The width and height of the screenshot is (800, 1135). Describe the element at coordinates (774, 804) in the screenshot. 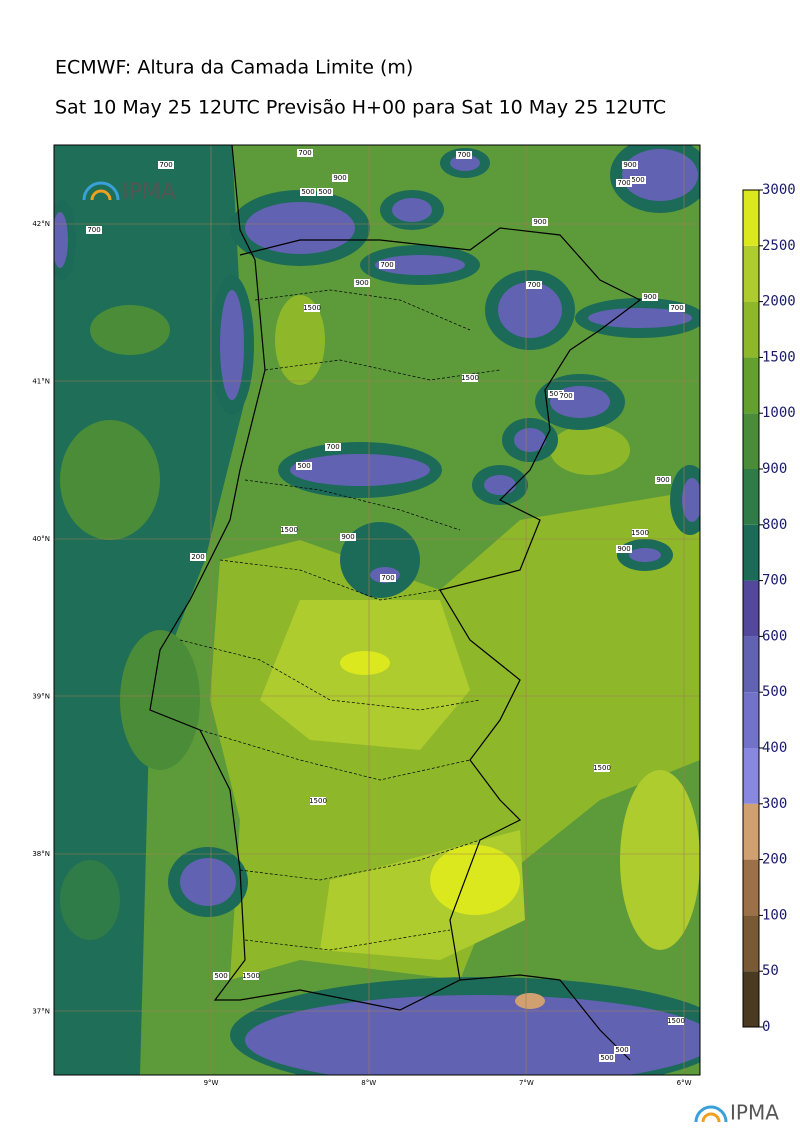

I see `colorbar-label: 300` at that location.